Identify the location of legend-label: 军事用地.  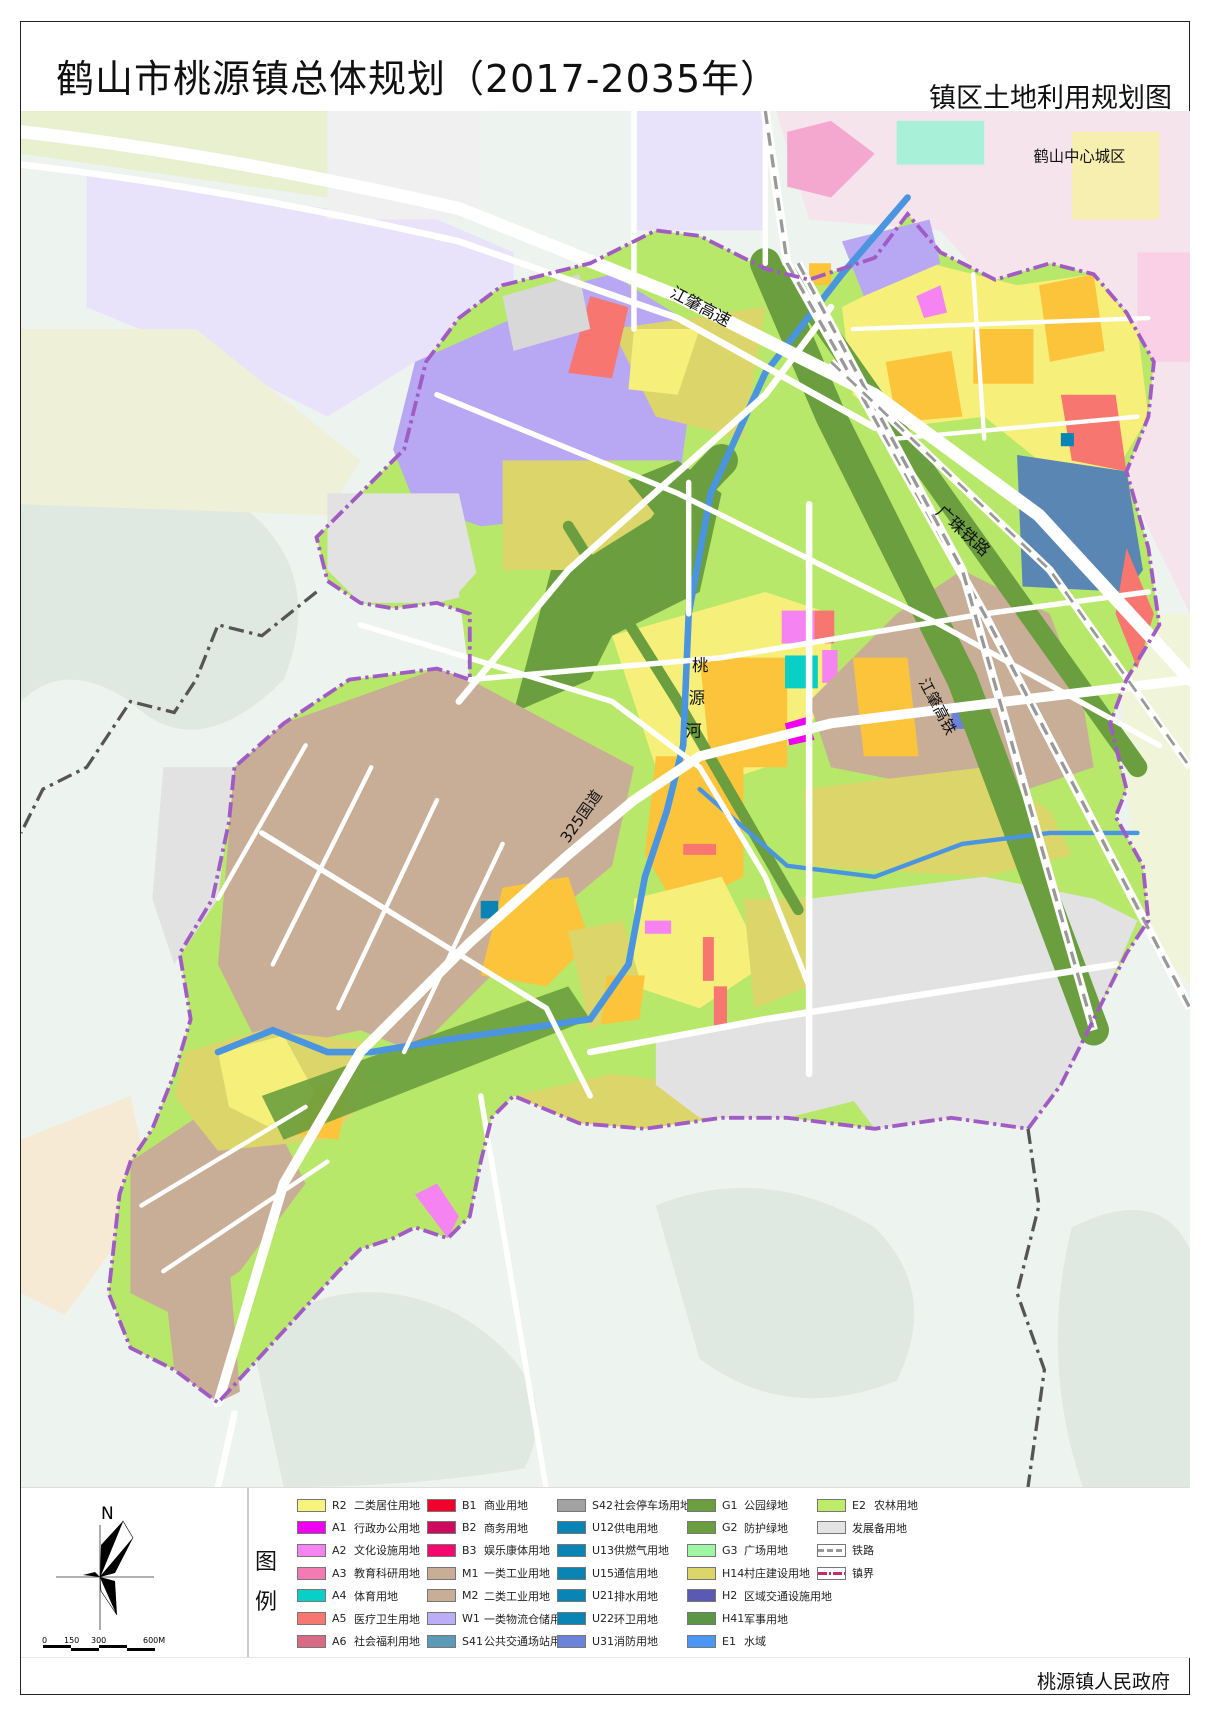
(766, 1619).